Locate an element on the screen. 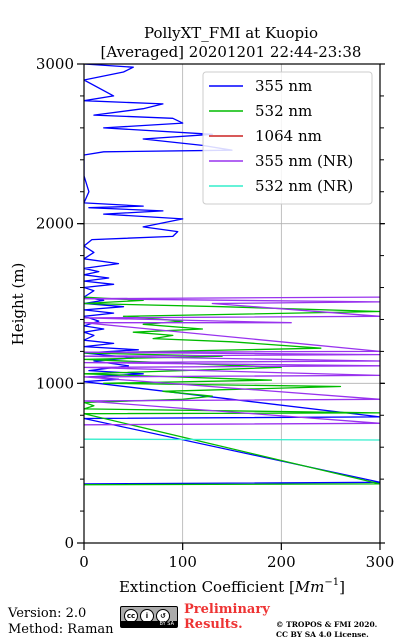 The width and height of the screenshot is (400, 640). y-tick-label: 3000 is located at coordinates (55, 64).